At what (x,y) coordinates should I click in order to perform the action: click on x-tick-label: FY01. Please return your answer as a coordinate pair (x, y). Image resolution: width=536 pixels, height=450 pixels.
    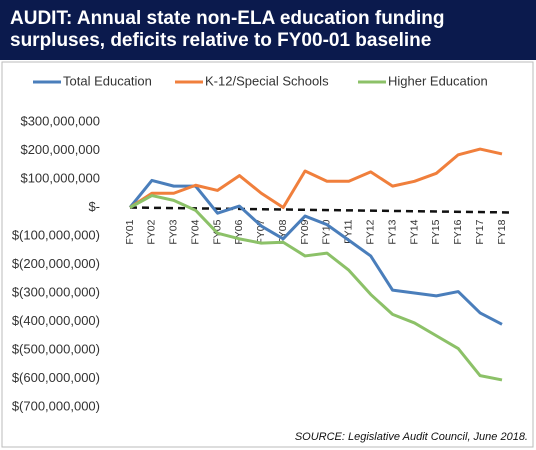
    Looking at the image, I should click on (130, 231).